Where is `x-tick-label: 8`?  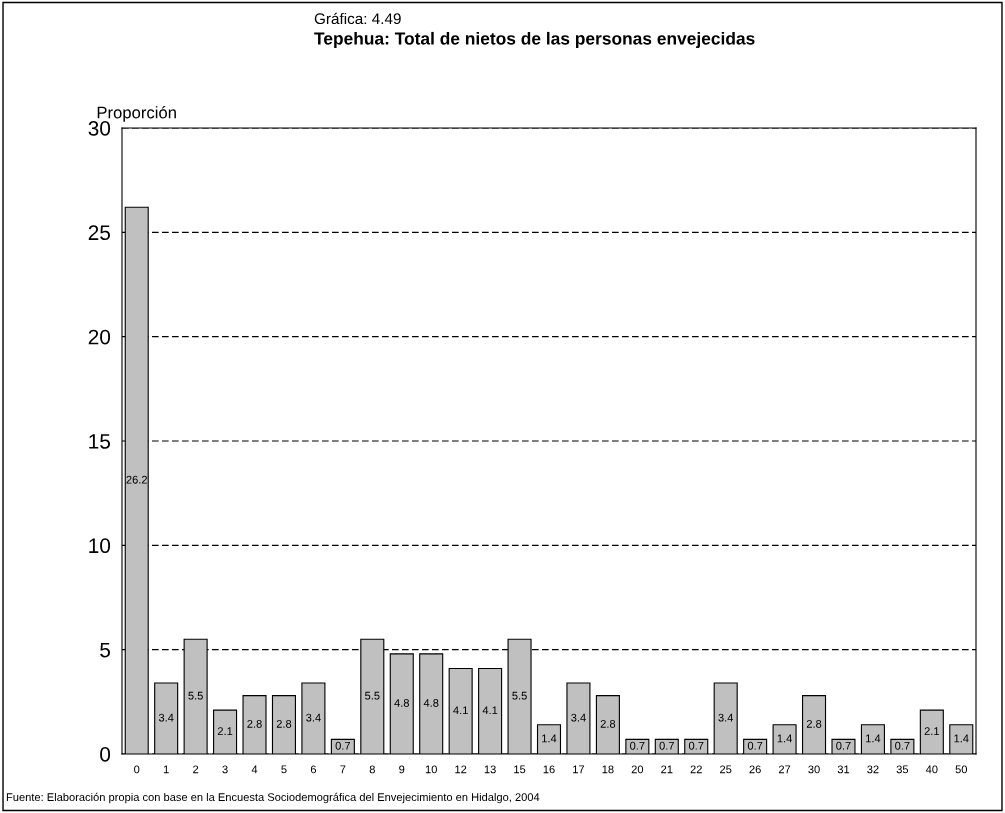 x-tick-label: 8 is located at coordinates (372, 769).